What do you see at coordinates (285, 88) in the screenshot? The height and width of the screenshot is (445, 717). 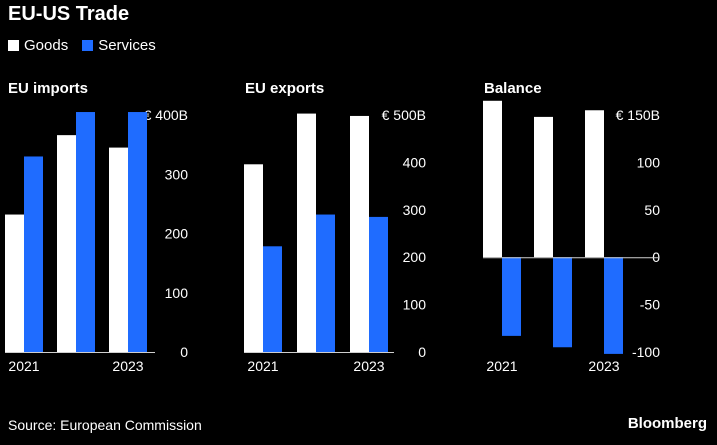 I see `panel-title-exports: EU exports` at bounding box center [285, 88].